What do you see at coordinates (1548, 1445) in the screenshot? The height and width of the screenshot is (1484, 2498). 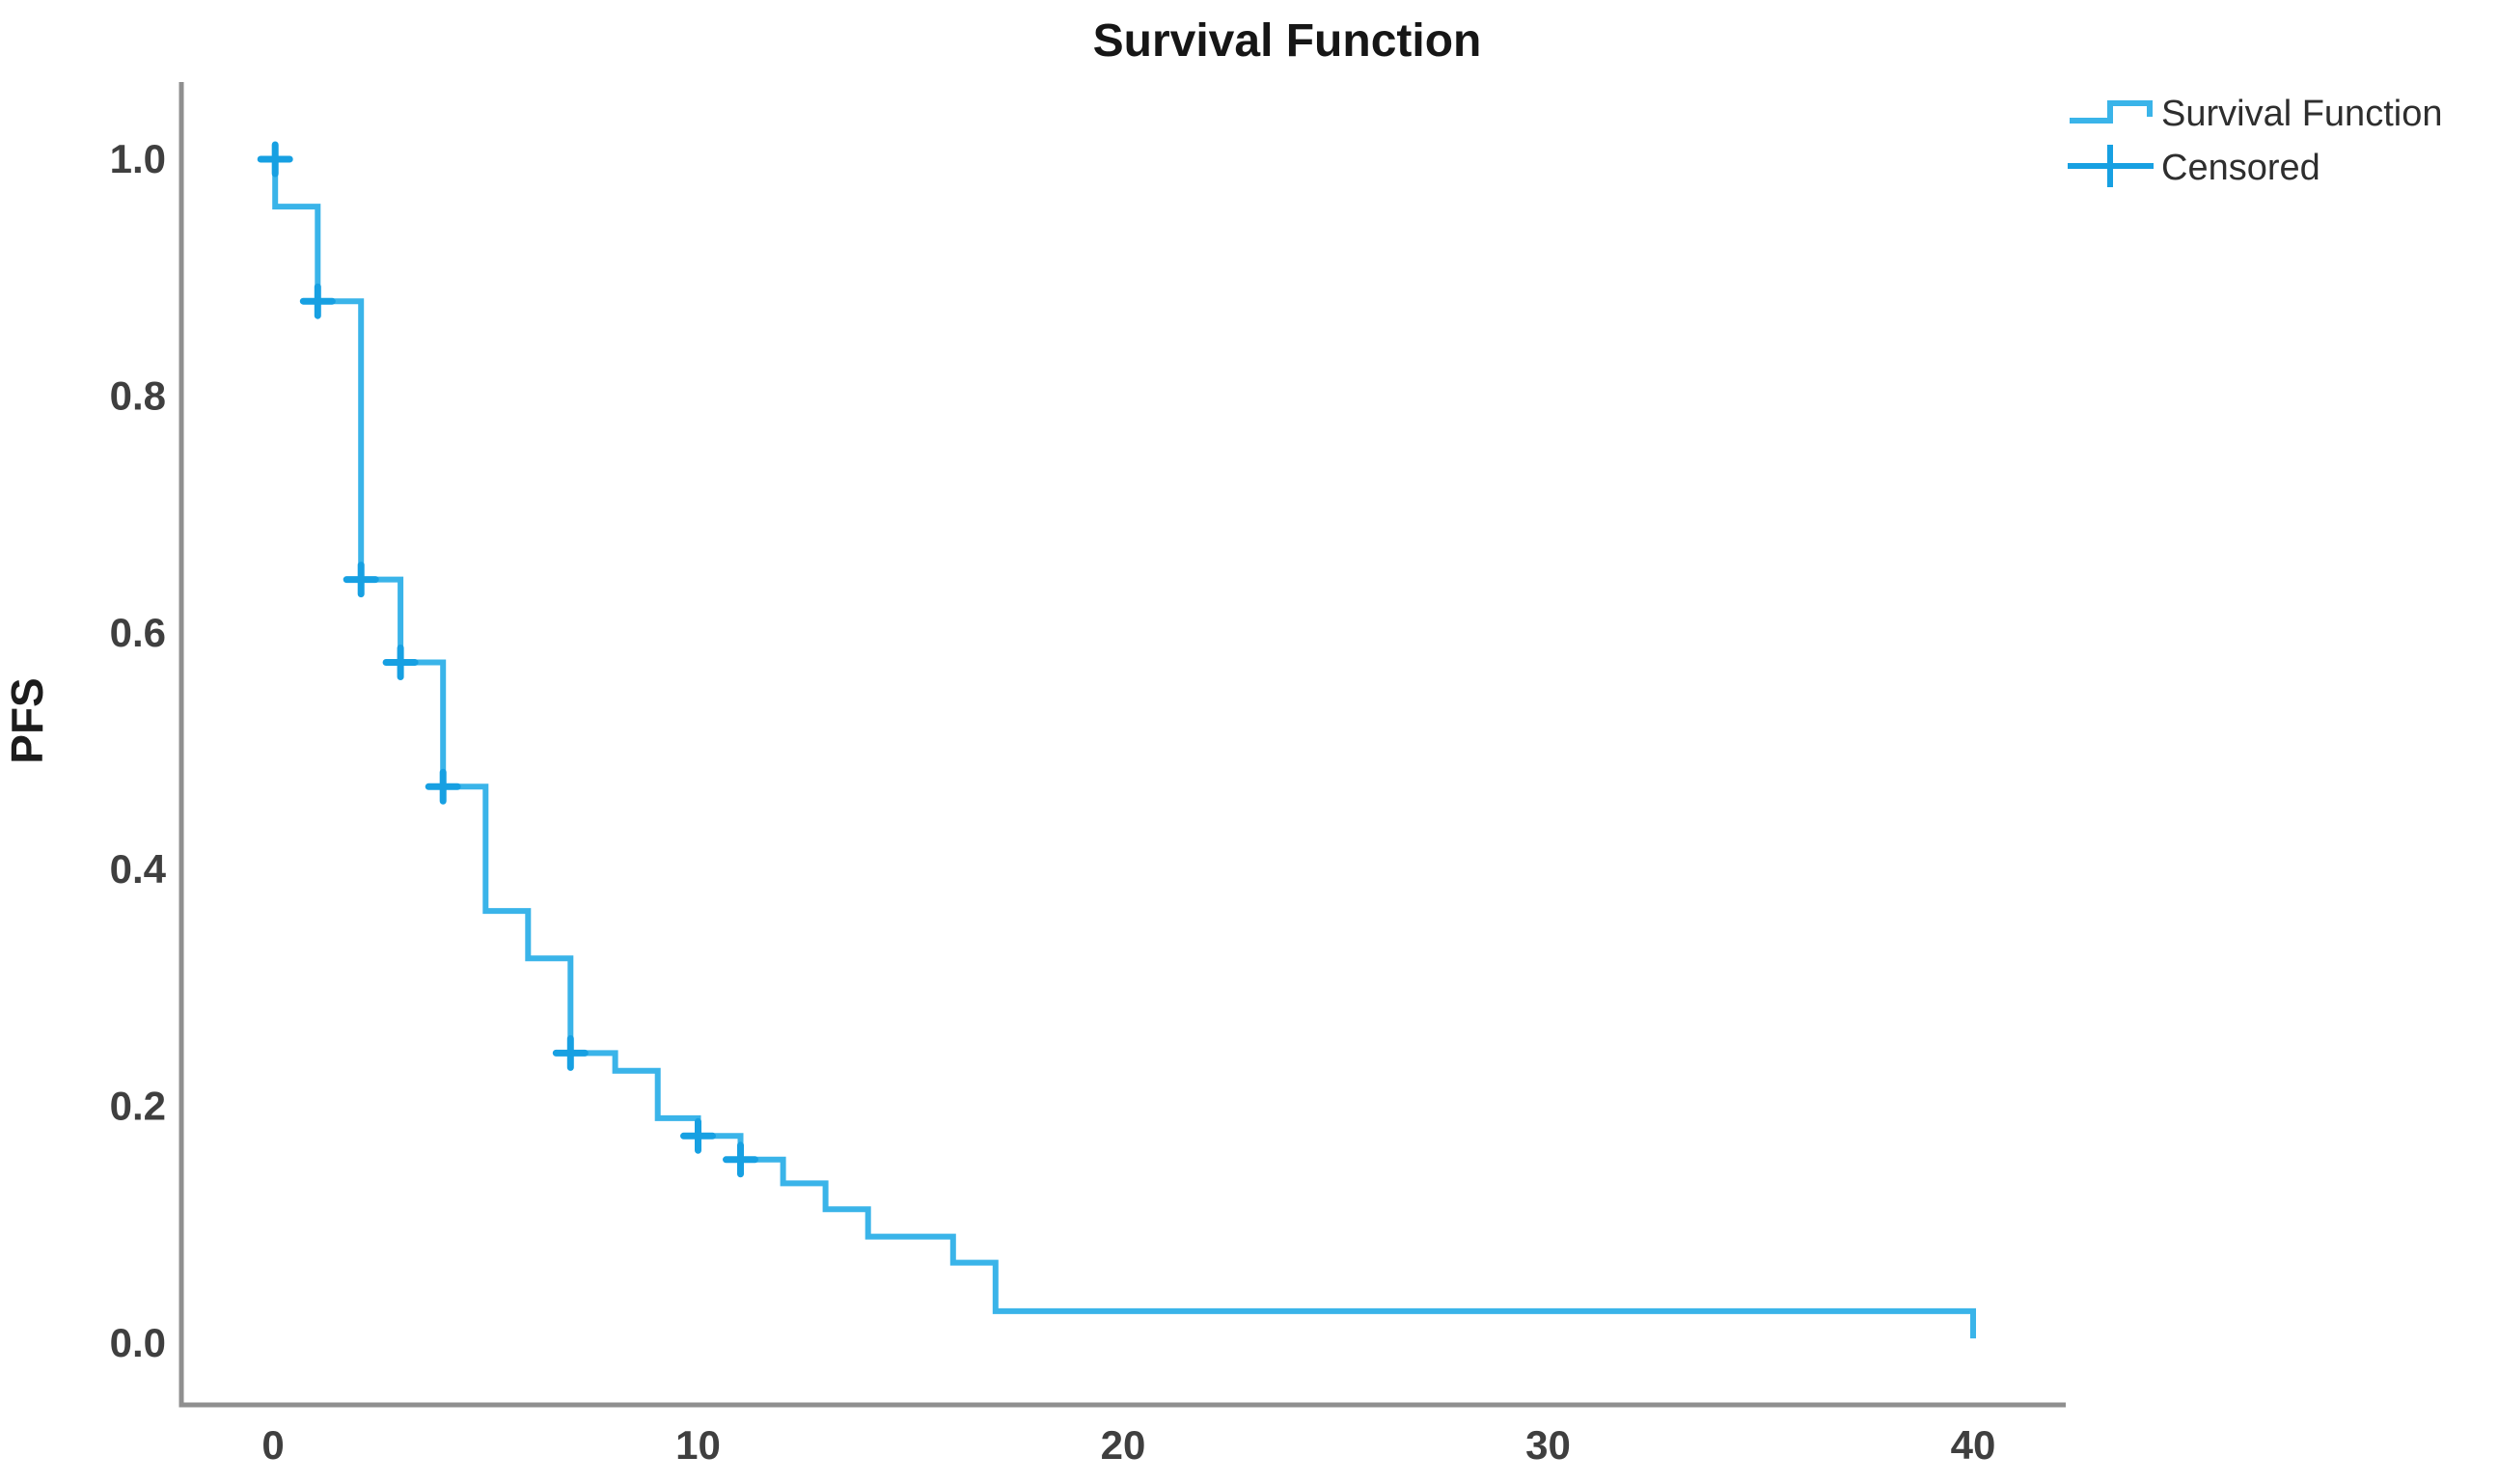 I see `x-tick-label: 30` at bounding box center [1548, 1445].